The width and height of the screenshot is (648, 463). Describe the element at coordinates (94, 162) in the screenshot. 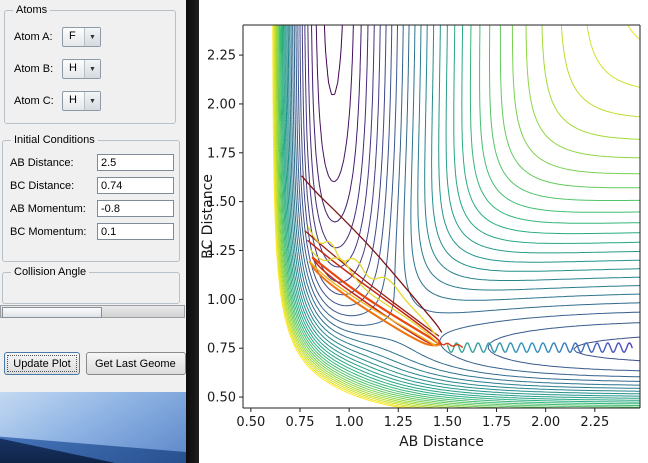

I see `ab-distance-row: AB Distance:` at that location.